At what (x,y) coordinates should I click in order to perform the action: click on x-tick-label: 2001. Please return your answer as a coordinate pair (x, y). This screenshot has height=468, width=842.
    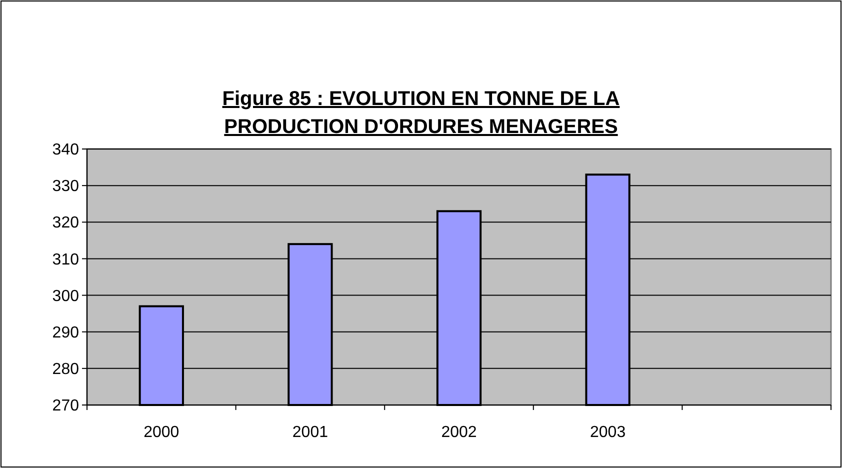
    Looking at the image, I should click on (310, 432).